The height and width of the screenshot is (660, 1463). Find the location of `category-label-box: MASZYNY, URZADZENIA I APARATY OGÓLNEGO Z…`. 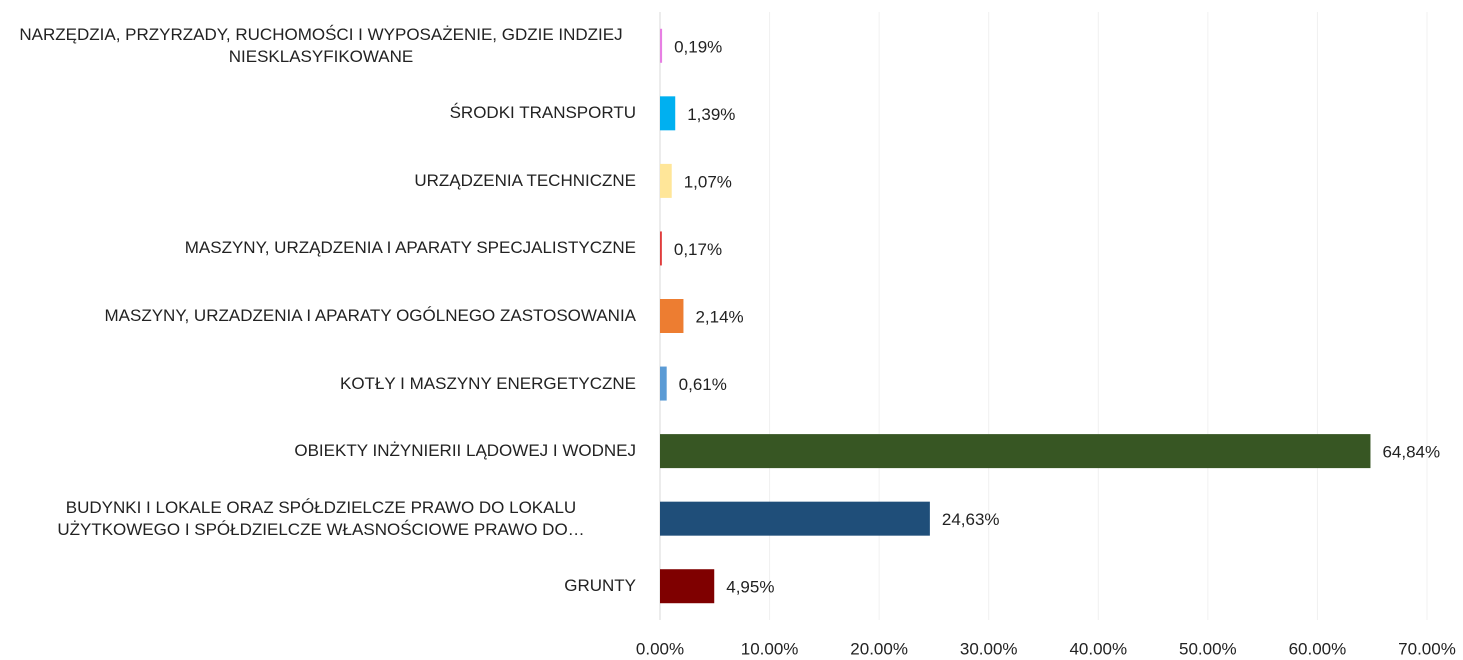

category-label-box: MASZYNY, URZADZENIA I APARATY OGÓLNEGO Z… is located at coordinates (318, 316).